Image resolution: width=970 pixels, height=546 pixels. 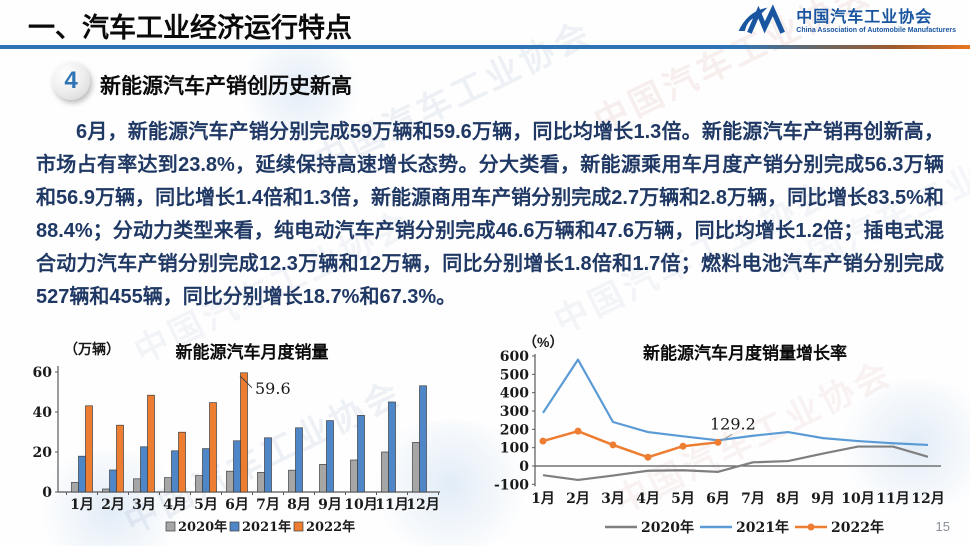 I want to click on svg-text: 59.6, so click(x=273, y=388).